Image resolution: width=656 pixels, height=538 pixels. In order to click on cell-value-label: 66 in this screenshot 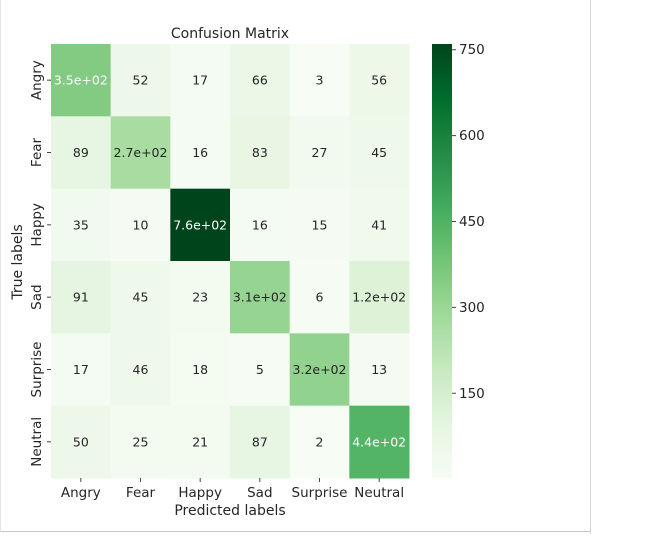, I will do `click(260, 80)`.